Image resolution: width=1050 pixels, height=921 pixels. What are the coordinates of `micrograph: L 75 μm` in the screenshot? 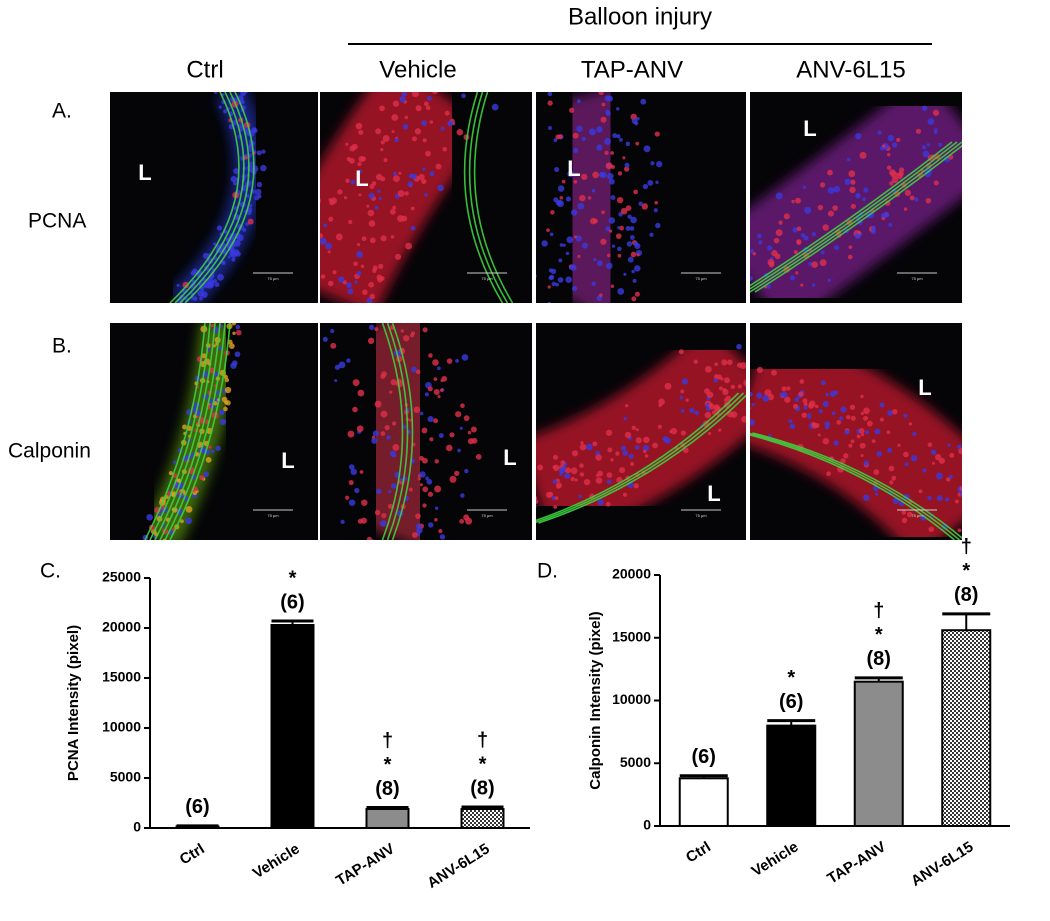 It's located at (214, 197).